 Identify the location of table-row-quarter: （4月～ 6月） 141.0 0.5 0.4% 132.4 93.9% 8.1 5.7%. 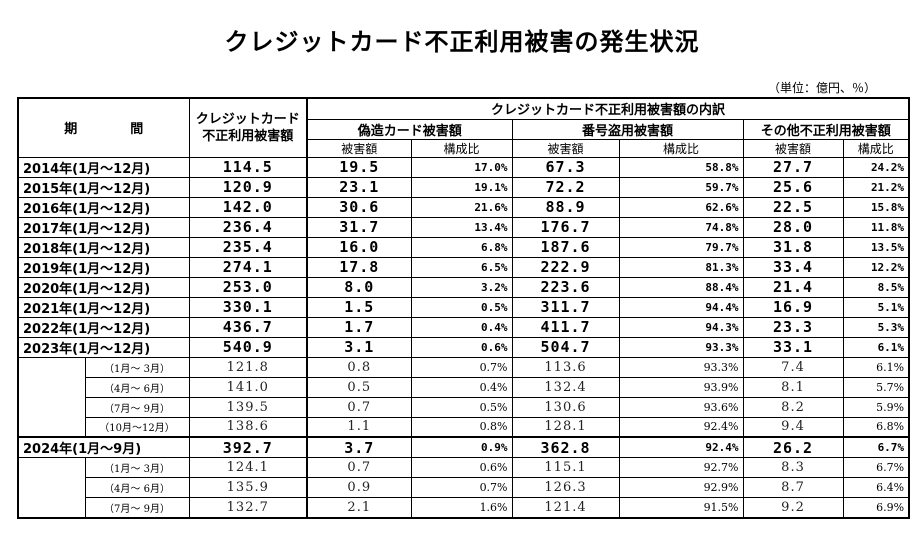
(463, 387).